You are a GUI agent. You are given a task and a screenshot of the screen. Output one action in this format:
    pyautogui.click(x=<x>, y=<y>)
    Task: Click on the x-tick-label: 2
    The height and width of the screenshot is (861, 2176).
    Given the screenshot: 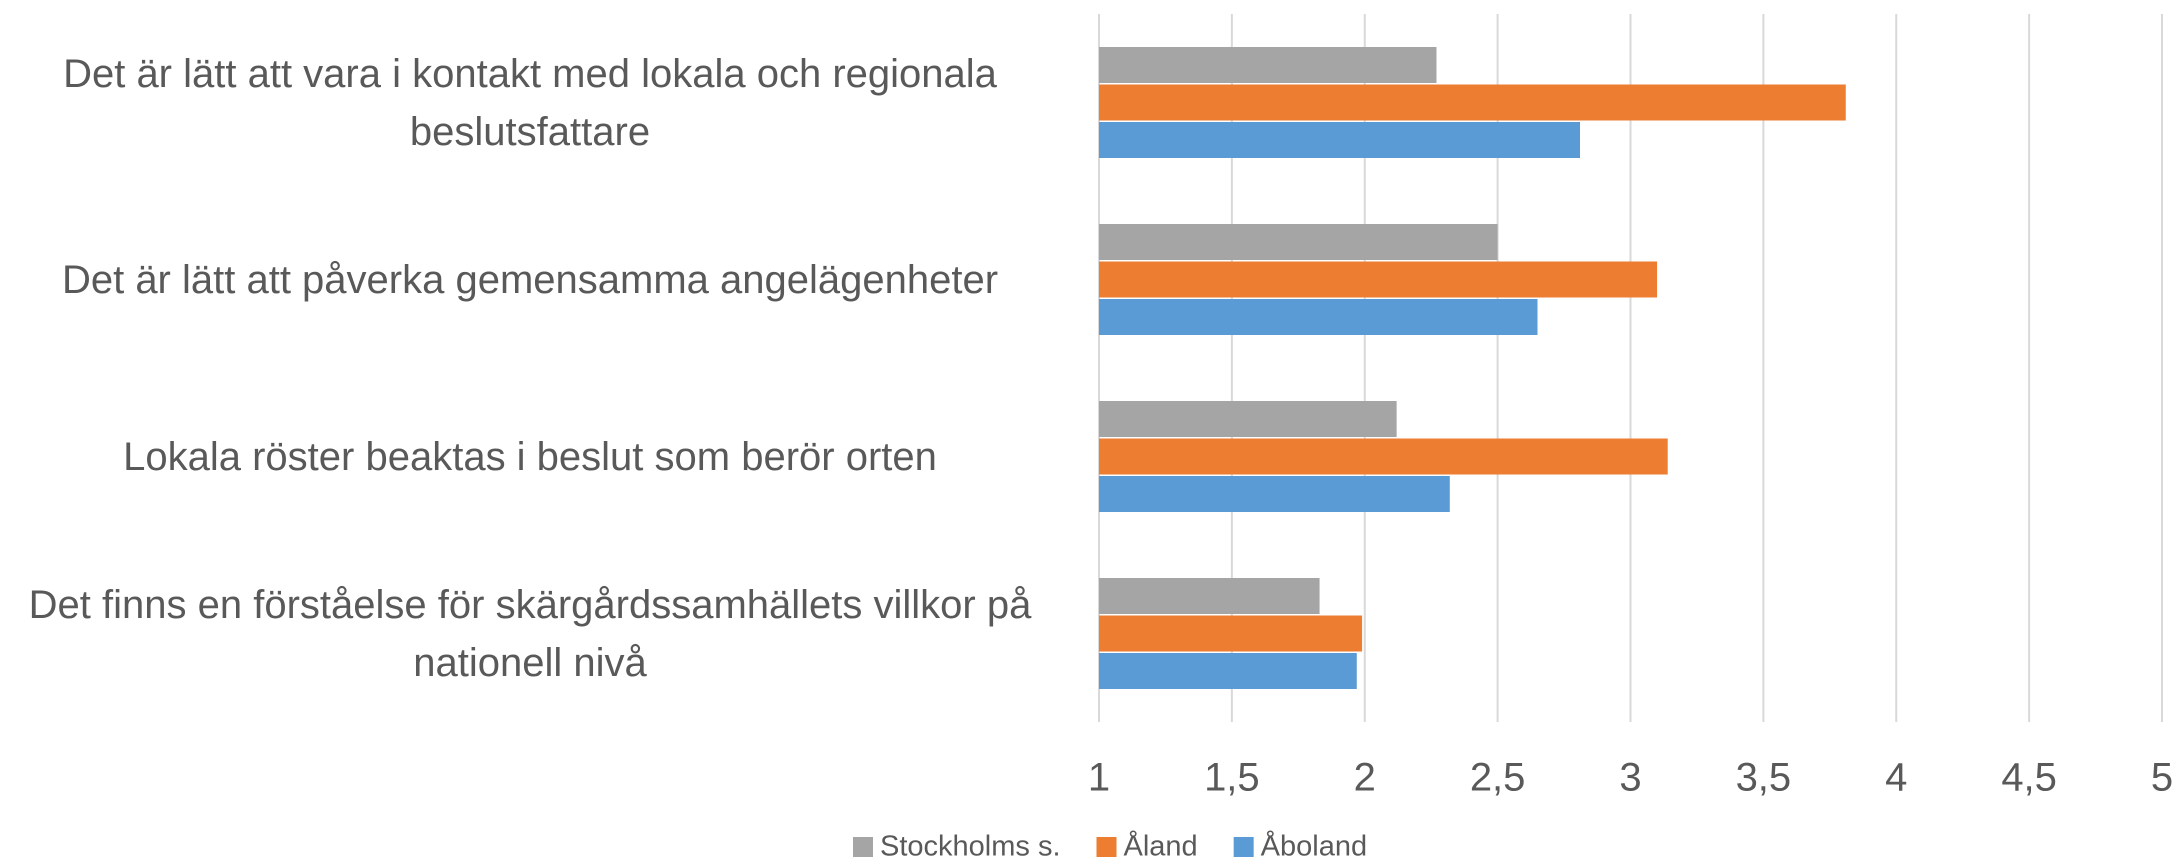 What is the action you would take?
    pyautogui.click(x=1365, y=778)
    